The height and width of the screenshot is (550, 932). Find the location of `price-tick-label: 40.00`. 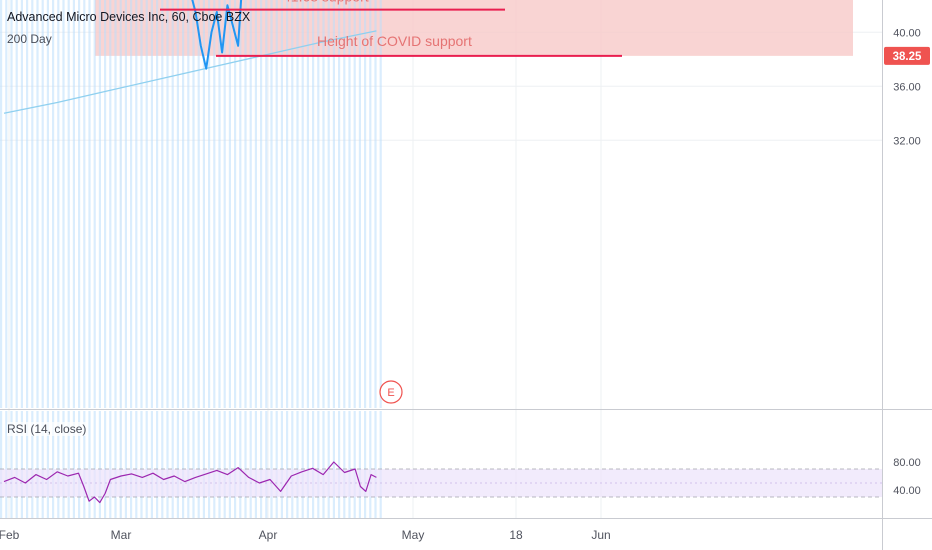

price-tick-label: 40.00 is located at coordinates (907, 33).